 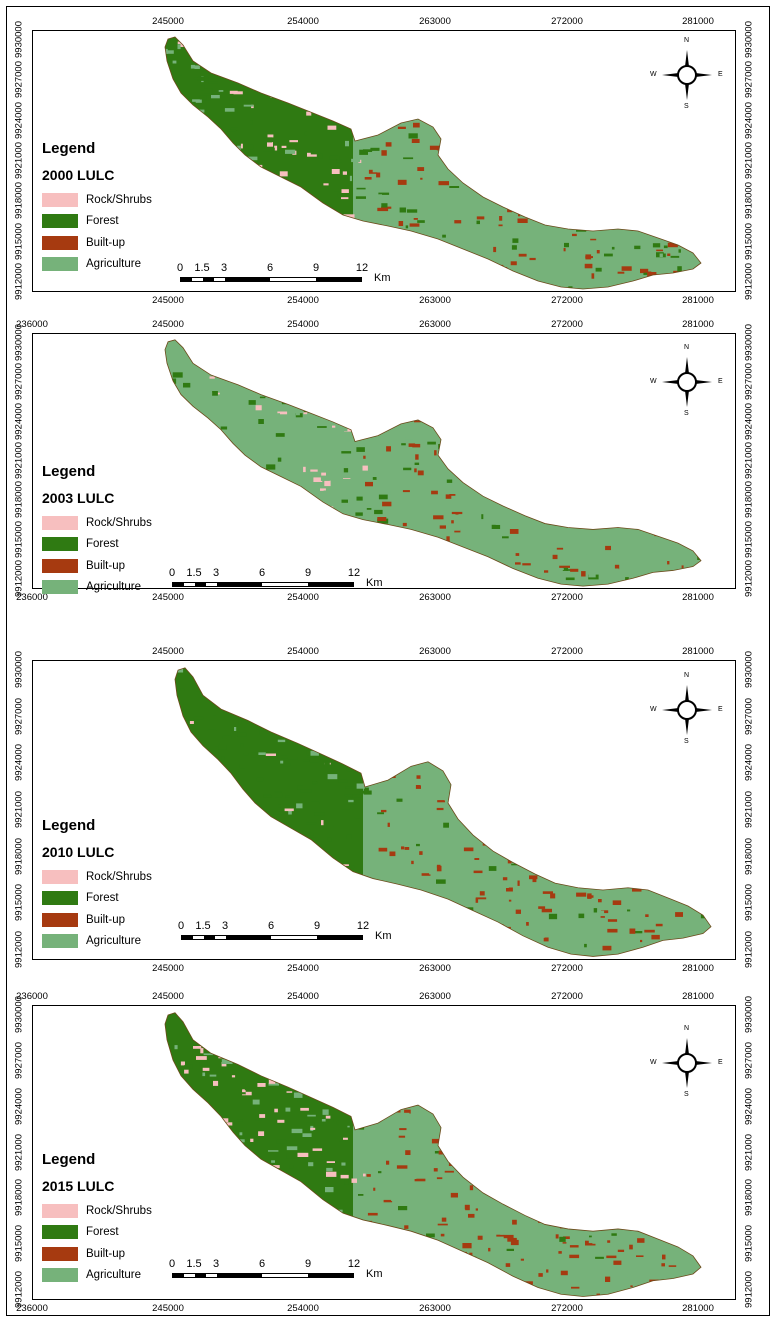 I want to click on legend-item-label: Agriculture, so click(x=113, y=264).